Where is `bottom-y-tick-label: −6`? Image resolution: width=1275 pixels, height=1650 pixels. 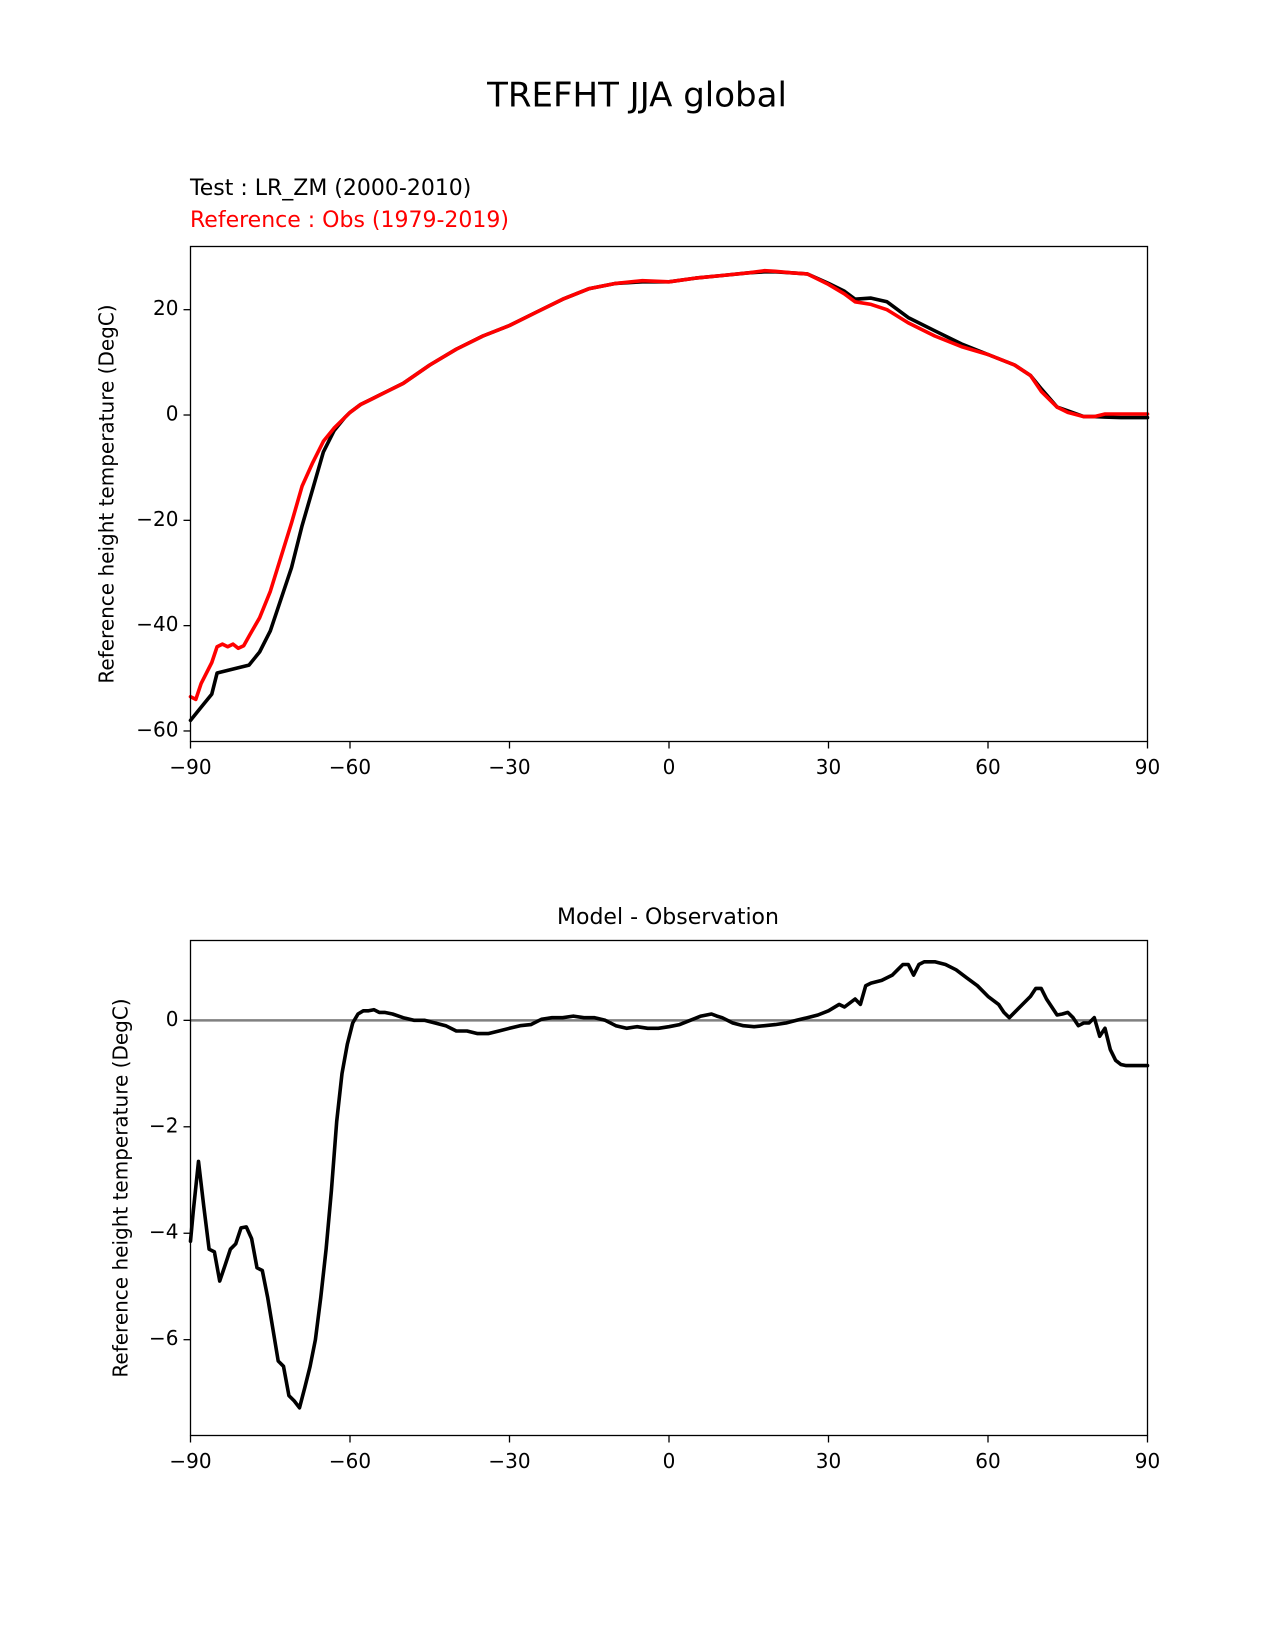 bottom-y-tick-label: −6 is located at coordinates (163, 1338).